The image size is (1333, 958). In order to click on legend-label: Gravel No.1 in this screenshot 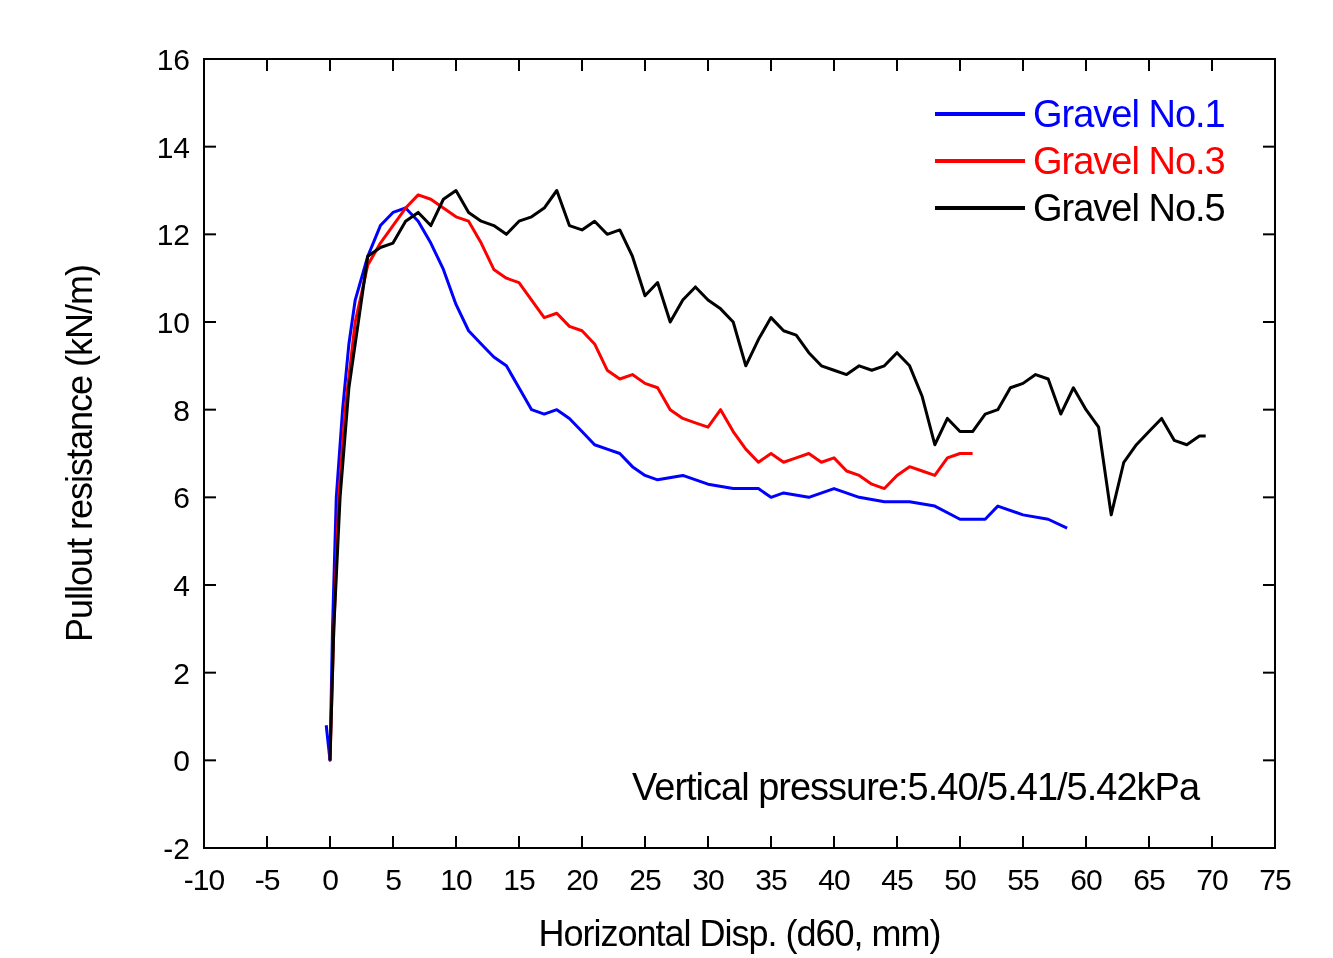, I will do `click(1129, 114)`.